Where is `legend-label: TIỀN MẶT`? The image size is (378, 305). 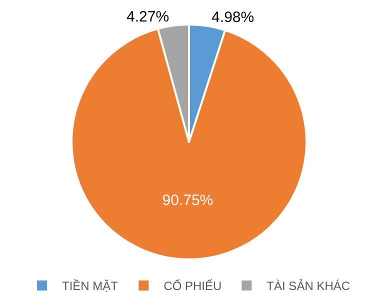
legend-label: TIỀN MẶT is located at coordinates (90, 286).